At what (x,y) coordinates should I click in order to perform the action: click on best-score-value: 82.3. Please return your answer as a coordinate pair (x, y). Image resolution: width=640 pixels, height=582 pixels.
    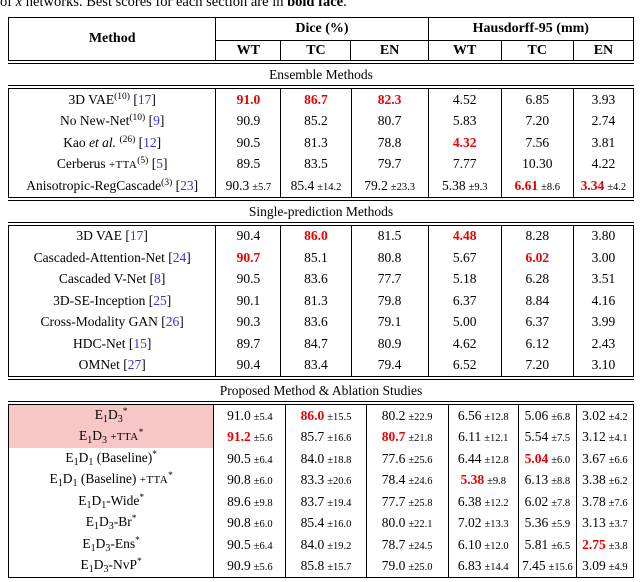
    Looking at the image, I should click on (389, 99).